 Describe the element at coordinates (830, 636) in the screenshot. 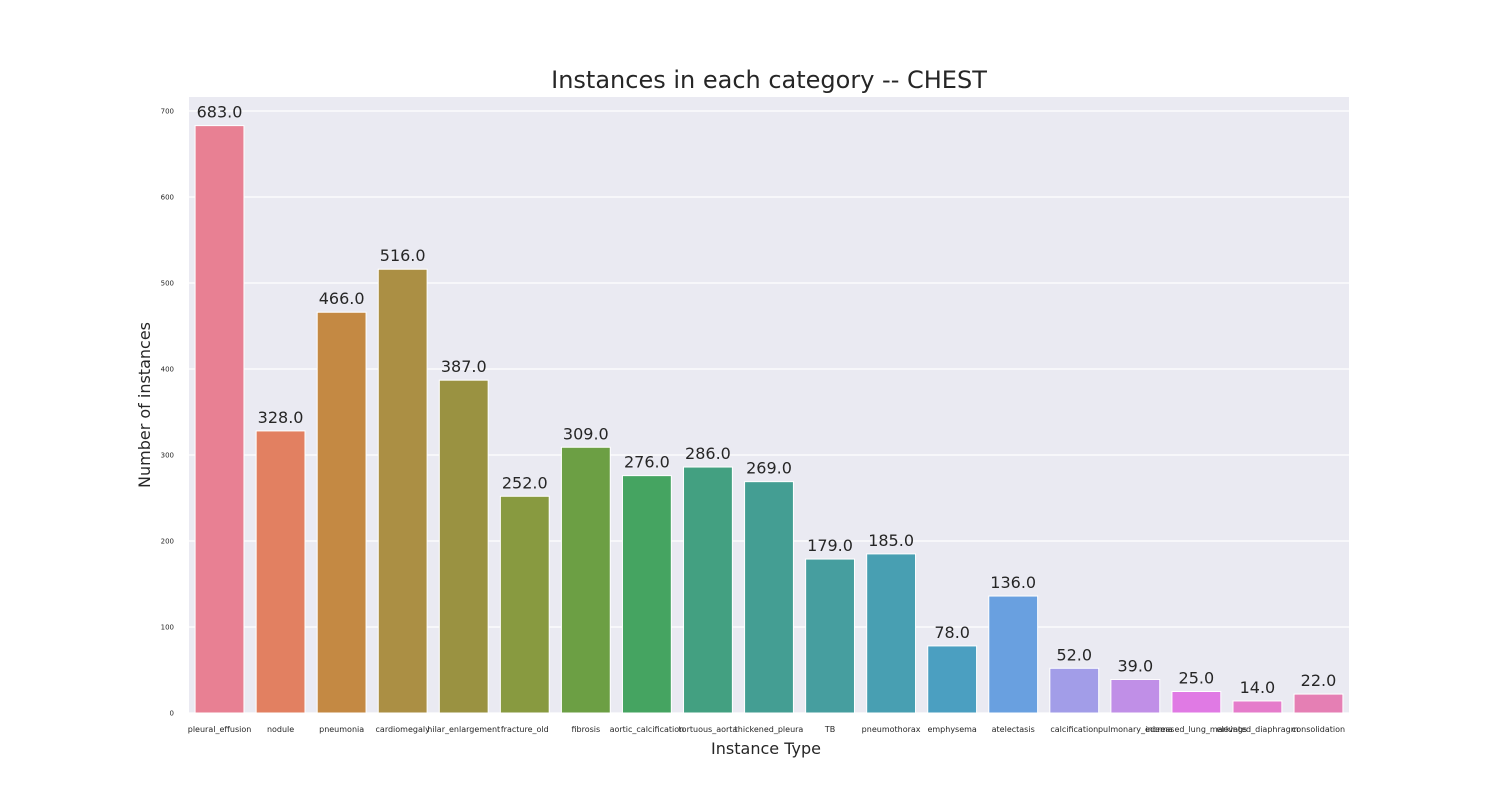

I see `bar-TB` at that location.